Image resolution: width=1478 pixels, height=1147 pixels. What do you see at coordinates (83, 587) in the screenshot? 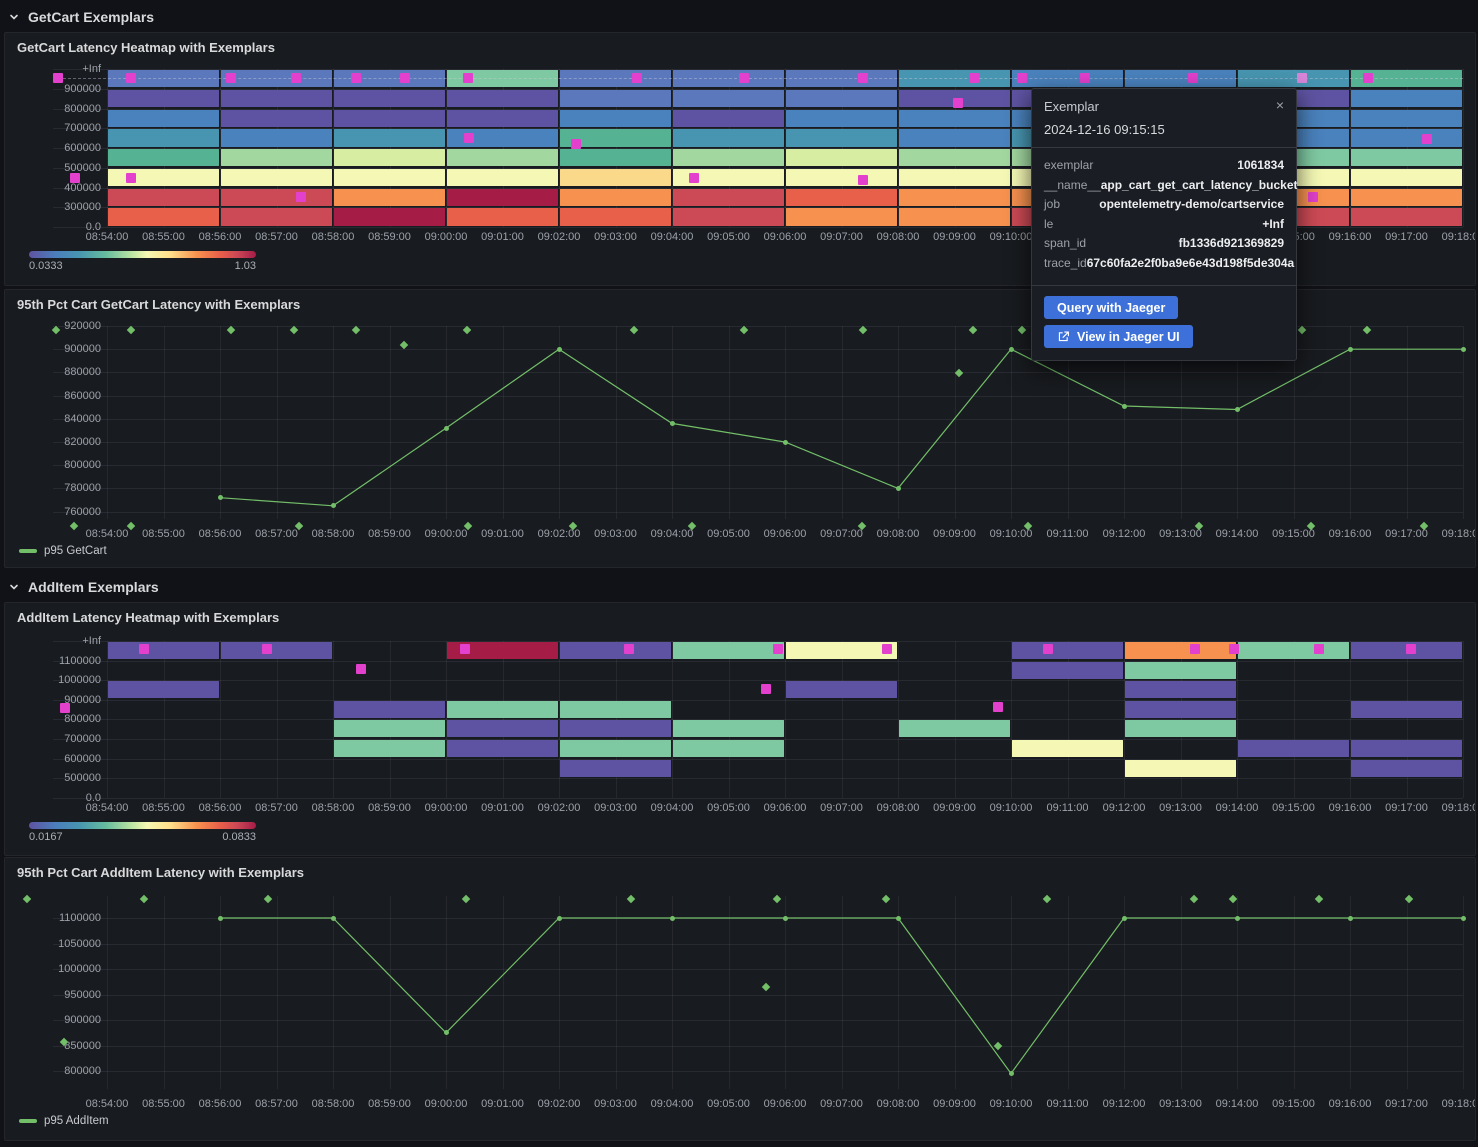
I see `row-header-additem-exemplars: AddItem Exemplars` at bounding box center [83, 587].